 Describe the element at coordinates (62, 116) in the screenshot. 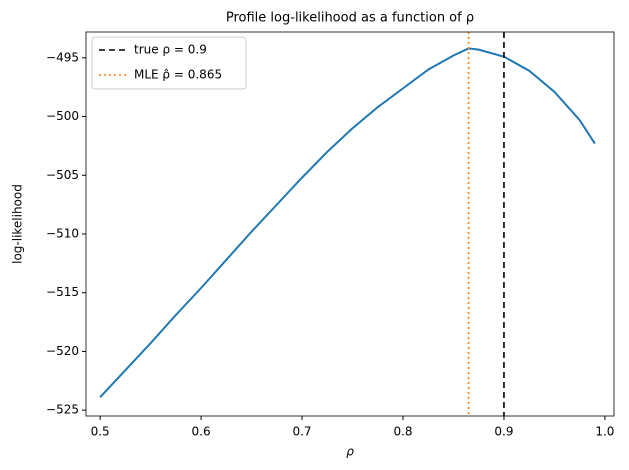

I see `y-tick-label: −500` at that location.